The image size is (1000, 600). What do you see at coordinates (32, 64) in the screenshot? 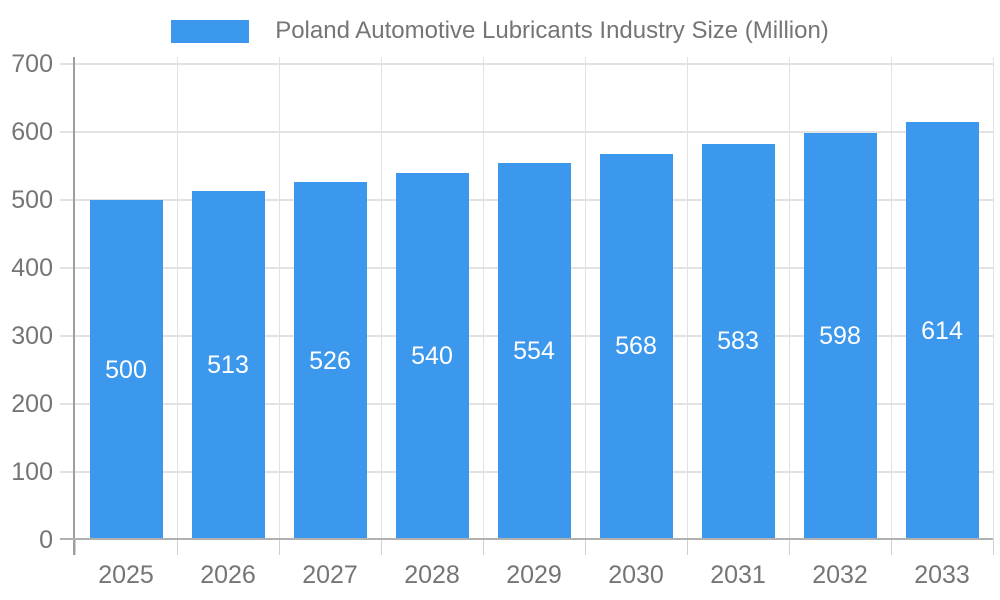
I see `y-axis-label: 700` at bounding box center [32, 64].